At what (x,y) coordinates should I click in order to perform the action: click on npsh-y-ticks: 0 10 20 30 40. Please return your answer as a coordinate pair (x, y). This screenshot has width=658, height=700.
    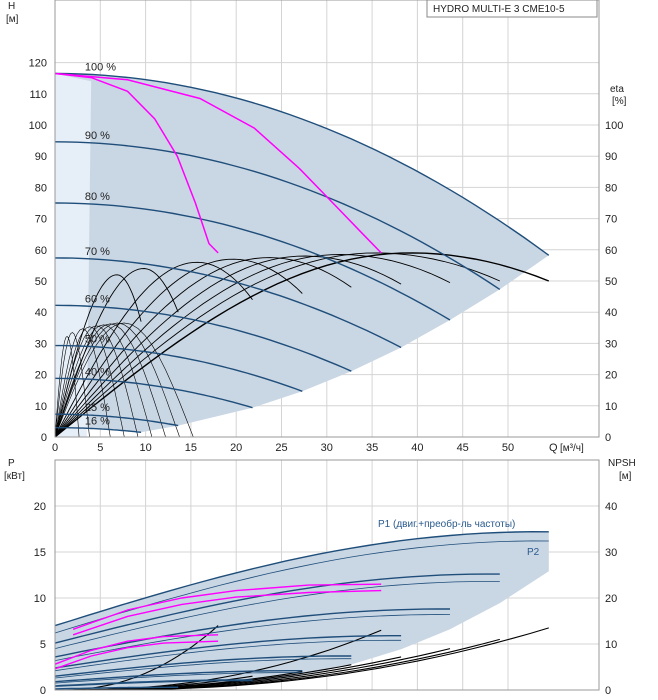
    Looking at the image, I should click on (611, 599).